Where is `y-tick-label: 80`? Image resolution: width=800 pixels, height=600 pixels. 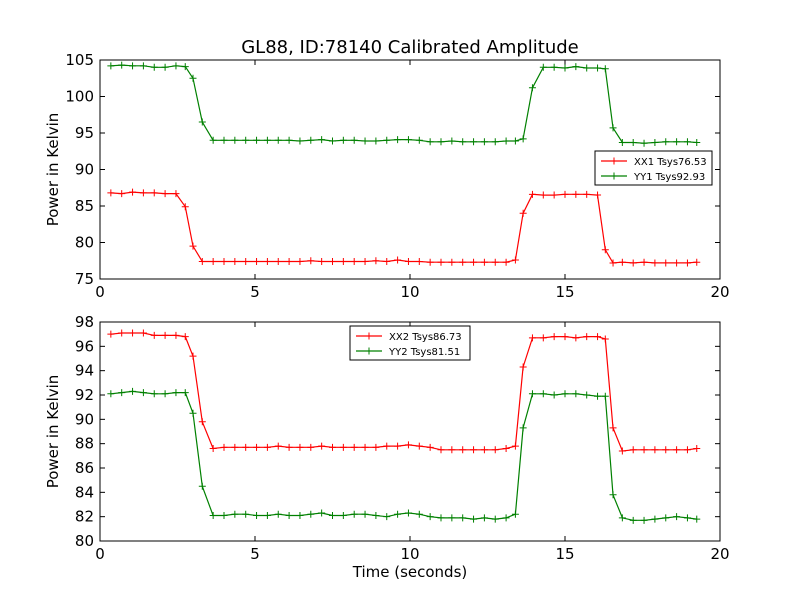
y-tick-label: 80 is located at coordinates (84, 541).